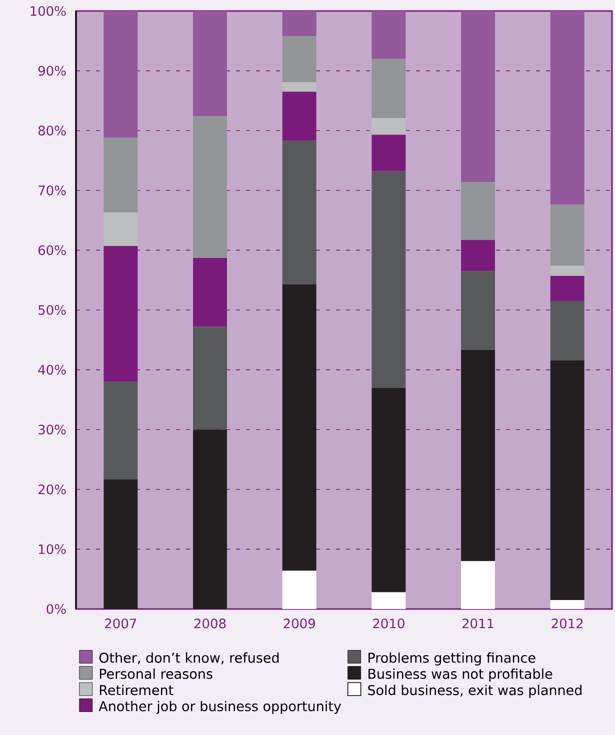 This screenshot has height=735, width=615. What do you see at coordinates (156, 673) in the screenshot?
I see `legend-label: Personal reasons` at bounding box center [156, 673].